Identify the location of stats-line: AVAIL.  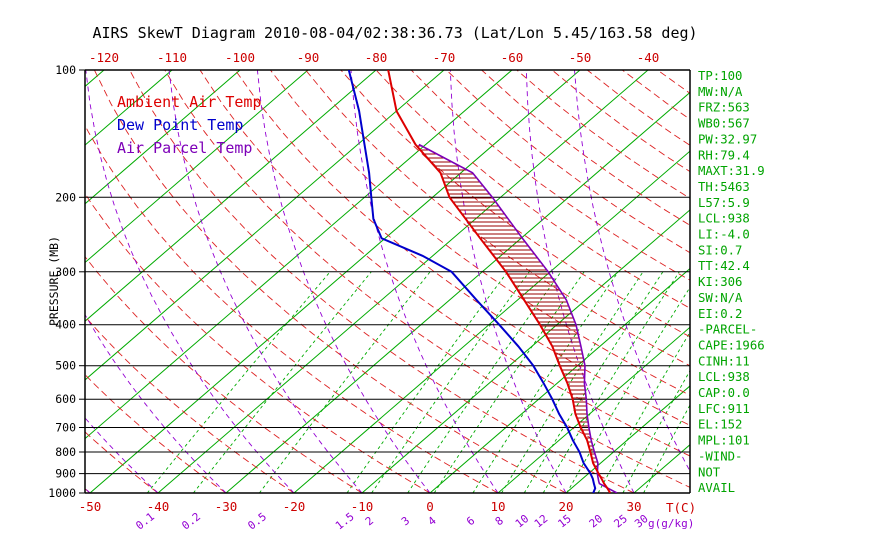
(716, 488).